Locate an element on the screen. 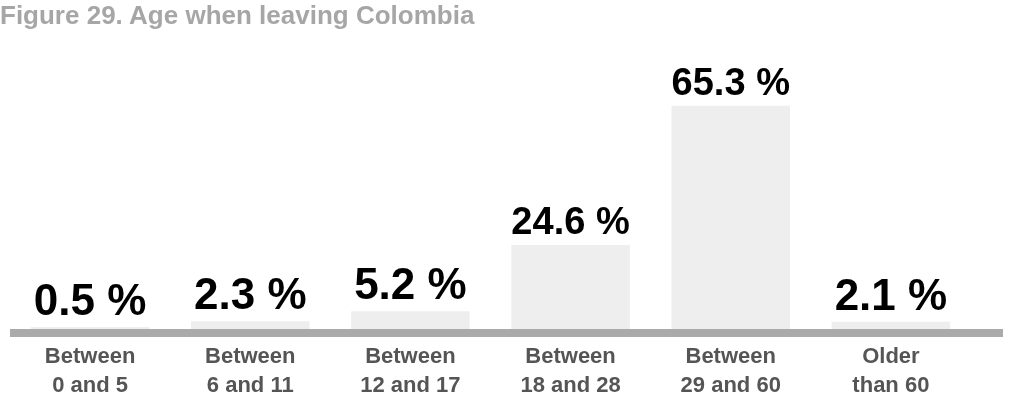 This screenshot has width=1013, height=407. x-tick-label: Between 29 and 60 is located at coordinates (730, 370).